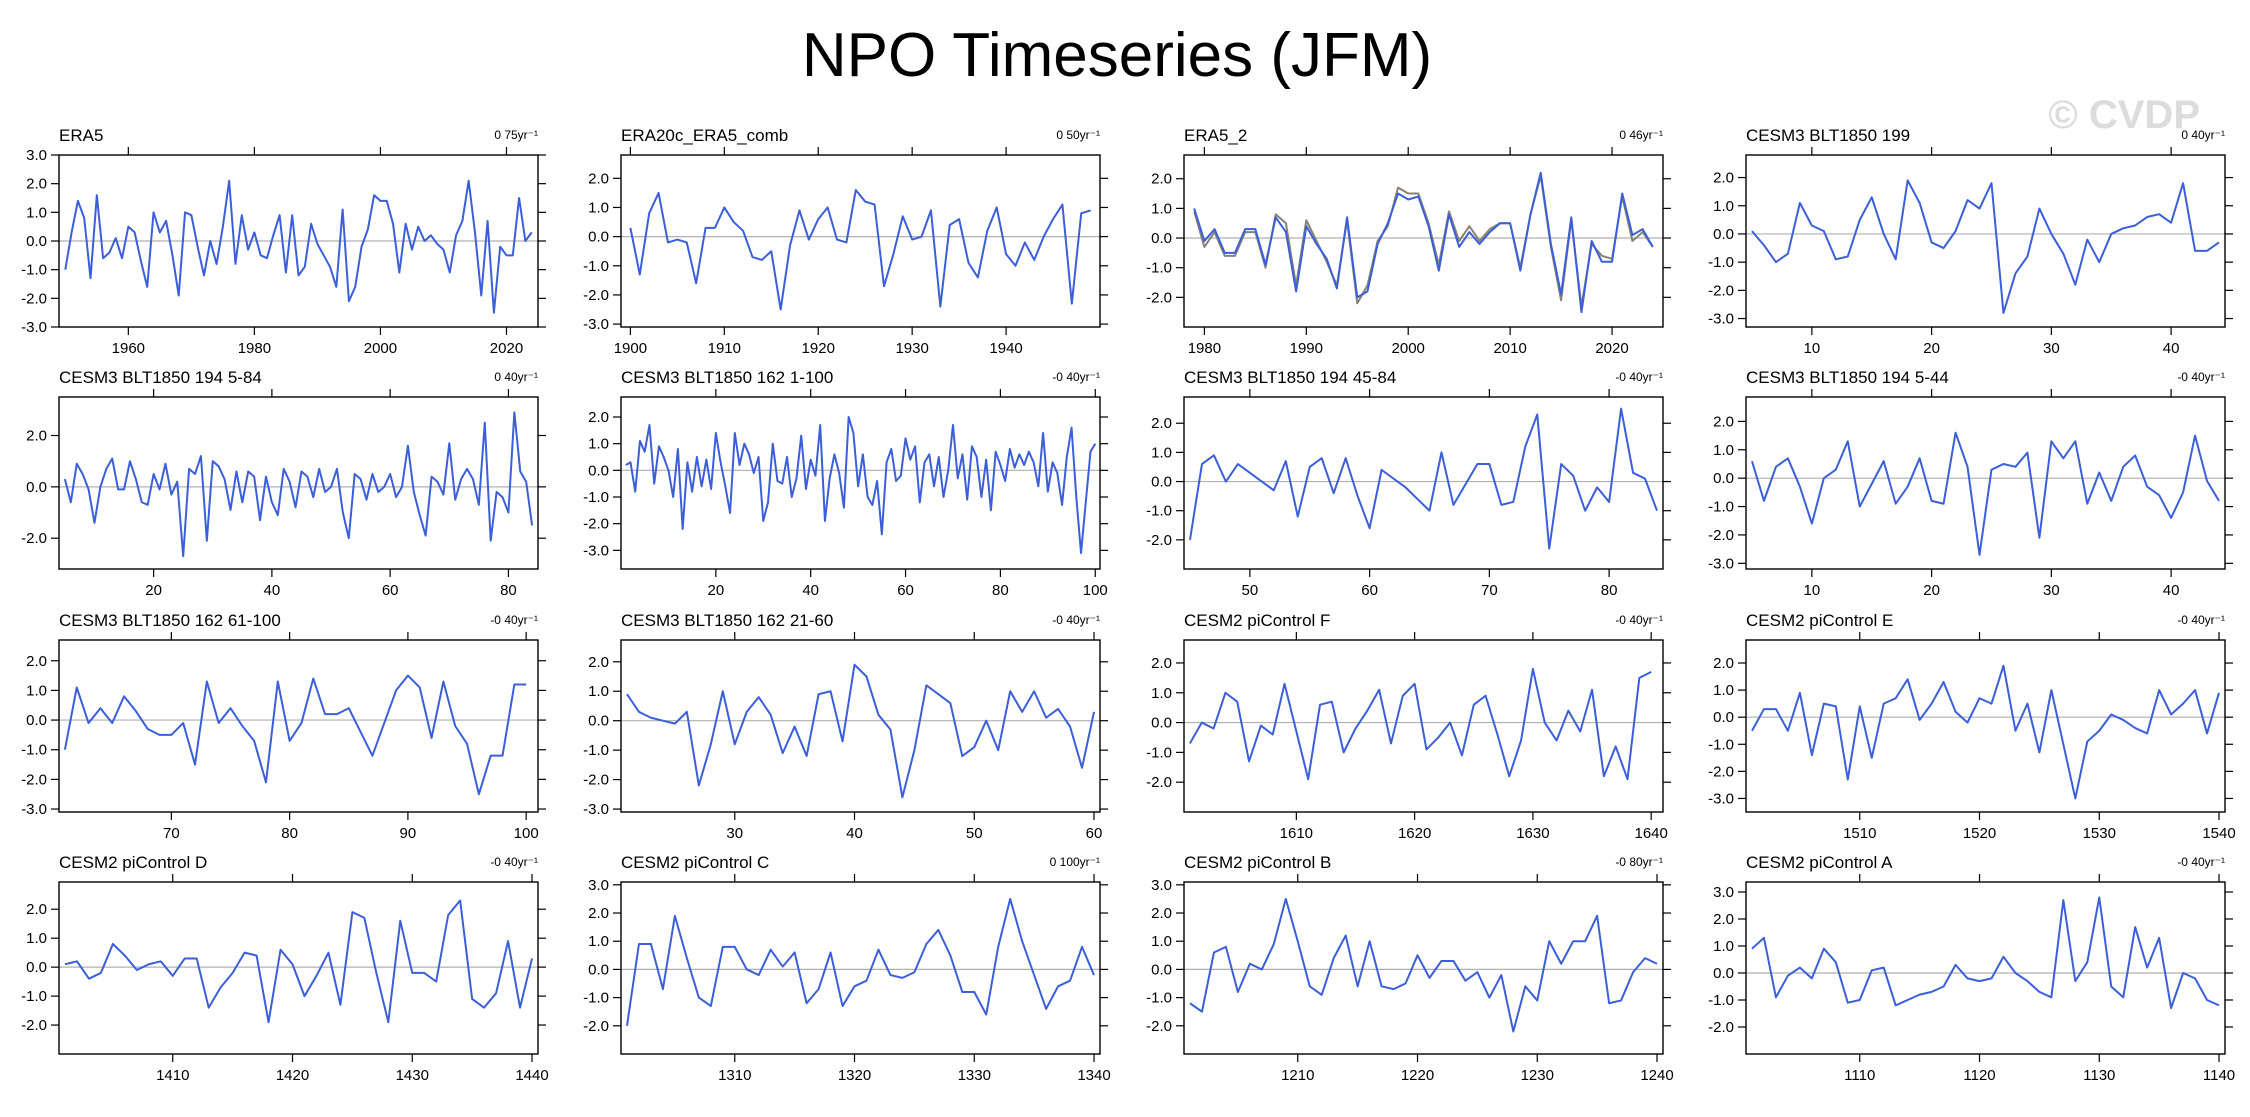 This screenshot has height=1117, width=2250. I want to click on x-tick-label: 1540, so click(2218, 833).